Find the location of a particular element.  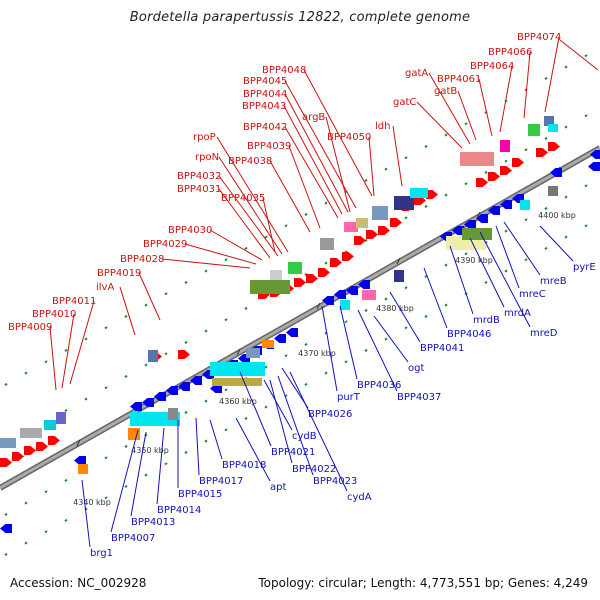

forward-gene-label: BPP4029 is located at coordinates (165, 244).